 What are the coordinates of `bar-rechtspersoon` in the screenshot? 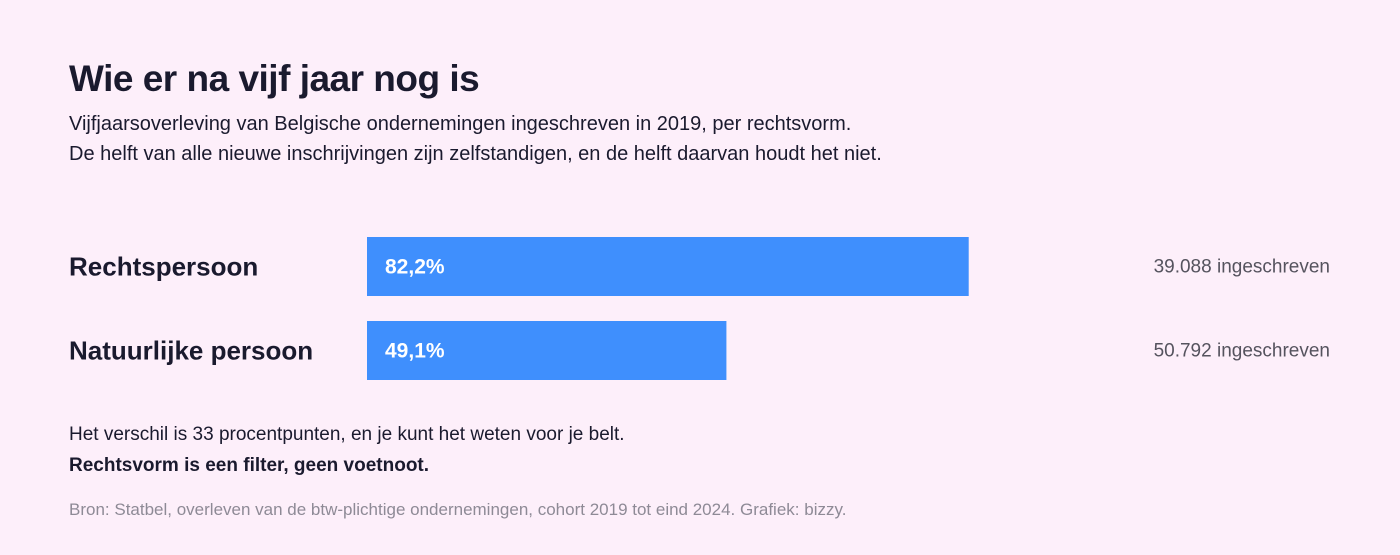 It's located at (668, 266).